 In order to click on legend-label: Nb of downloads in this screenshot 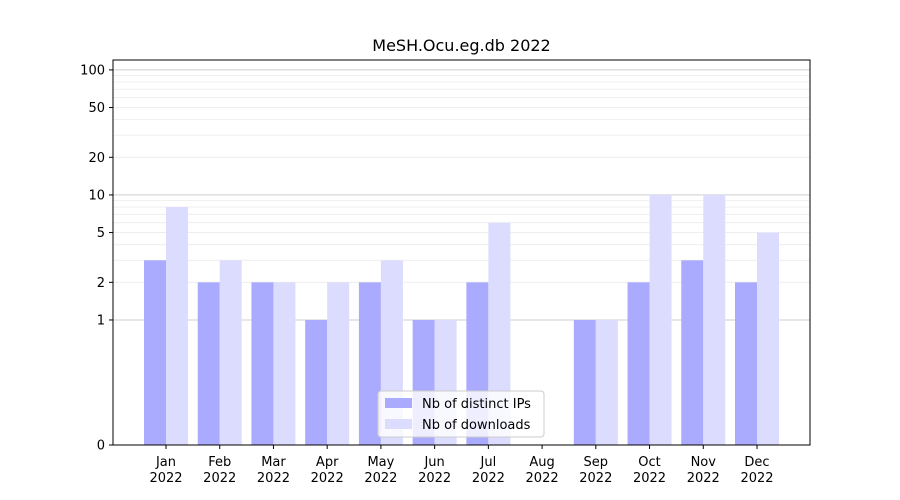, I will do `click(476, 425)`.